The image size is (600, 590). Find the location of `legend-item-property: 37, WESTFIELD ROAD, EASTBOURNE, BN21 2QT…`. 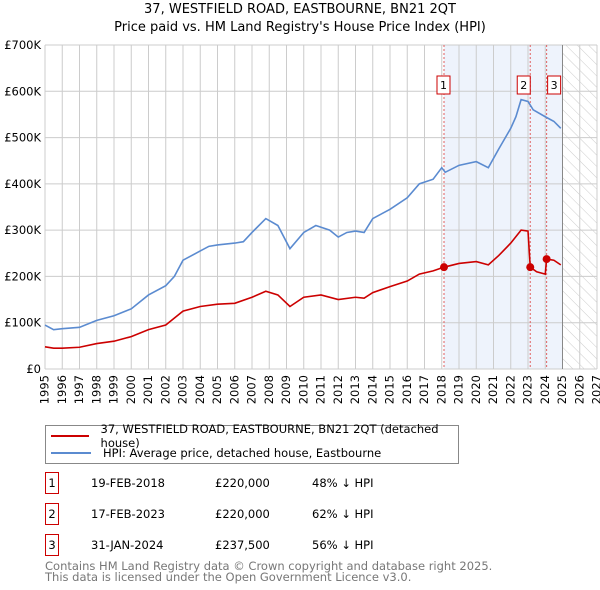

legend-item-property: 37, WESTFIELD ROAD, EASTBOURNE, BN21 2QT… is located at coordinates (254, 436).